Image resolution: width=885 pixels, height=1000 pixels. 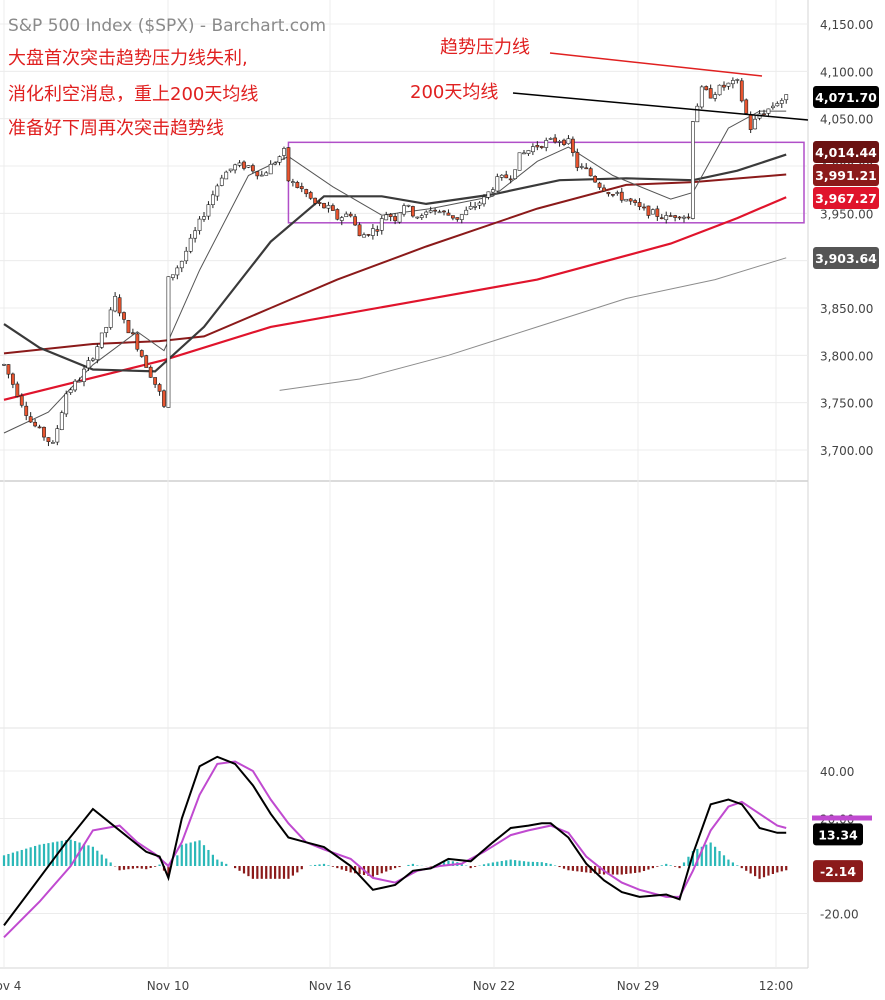 What do you see at coordinates (656, 64) in the screenshot?
I see `trend-pressure-line` at bounding box center [656, 64].